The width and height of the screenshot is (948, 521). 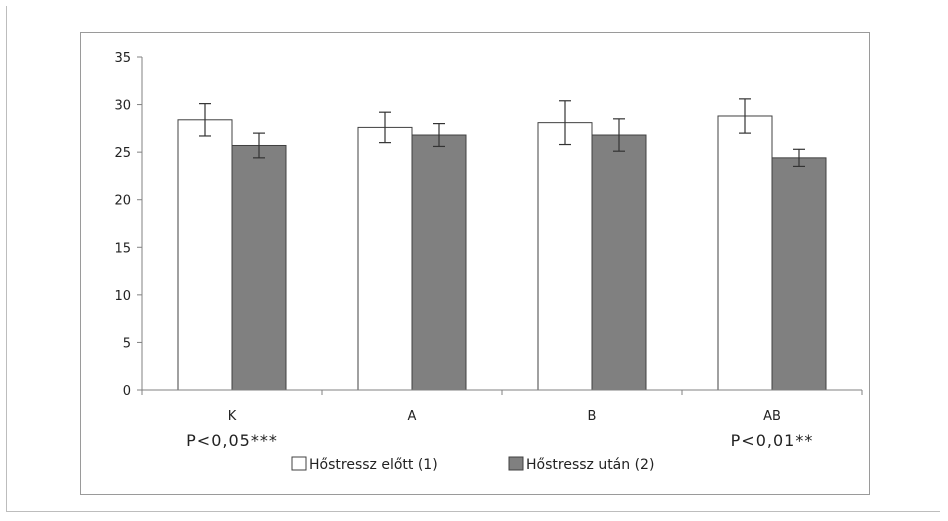 What do you see at coordinates (592, 416) in the screenshot?
I see `x-category-label: B` at bounding box center [592, 416].